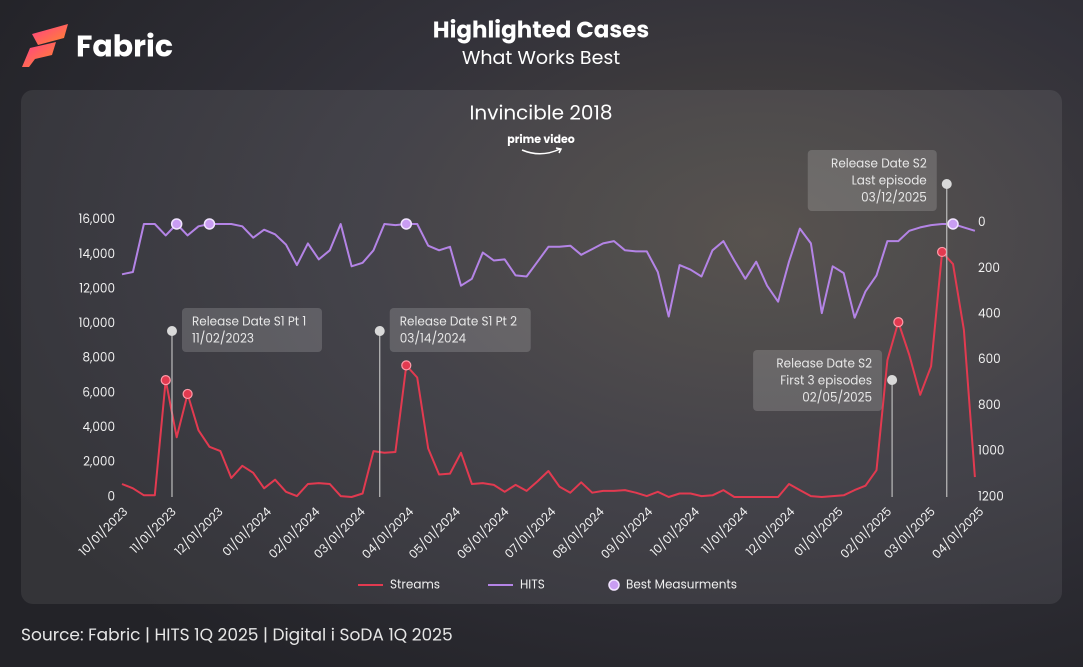 This screenshot has width=1083, height=667. I want to click on y-tick-label: 10,000, so click(97, 323).